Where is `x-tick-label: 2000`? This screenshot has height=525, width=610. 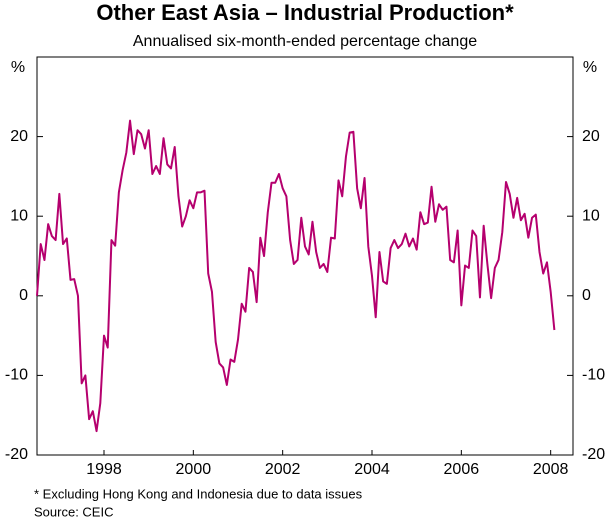 x-tick-label: 2000 is located at coordinates (194, 469).